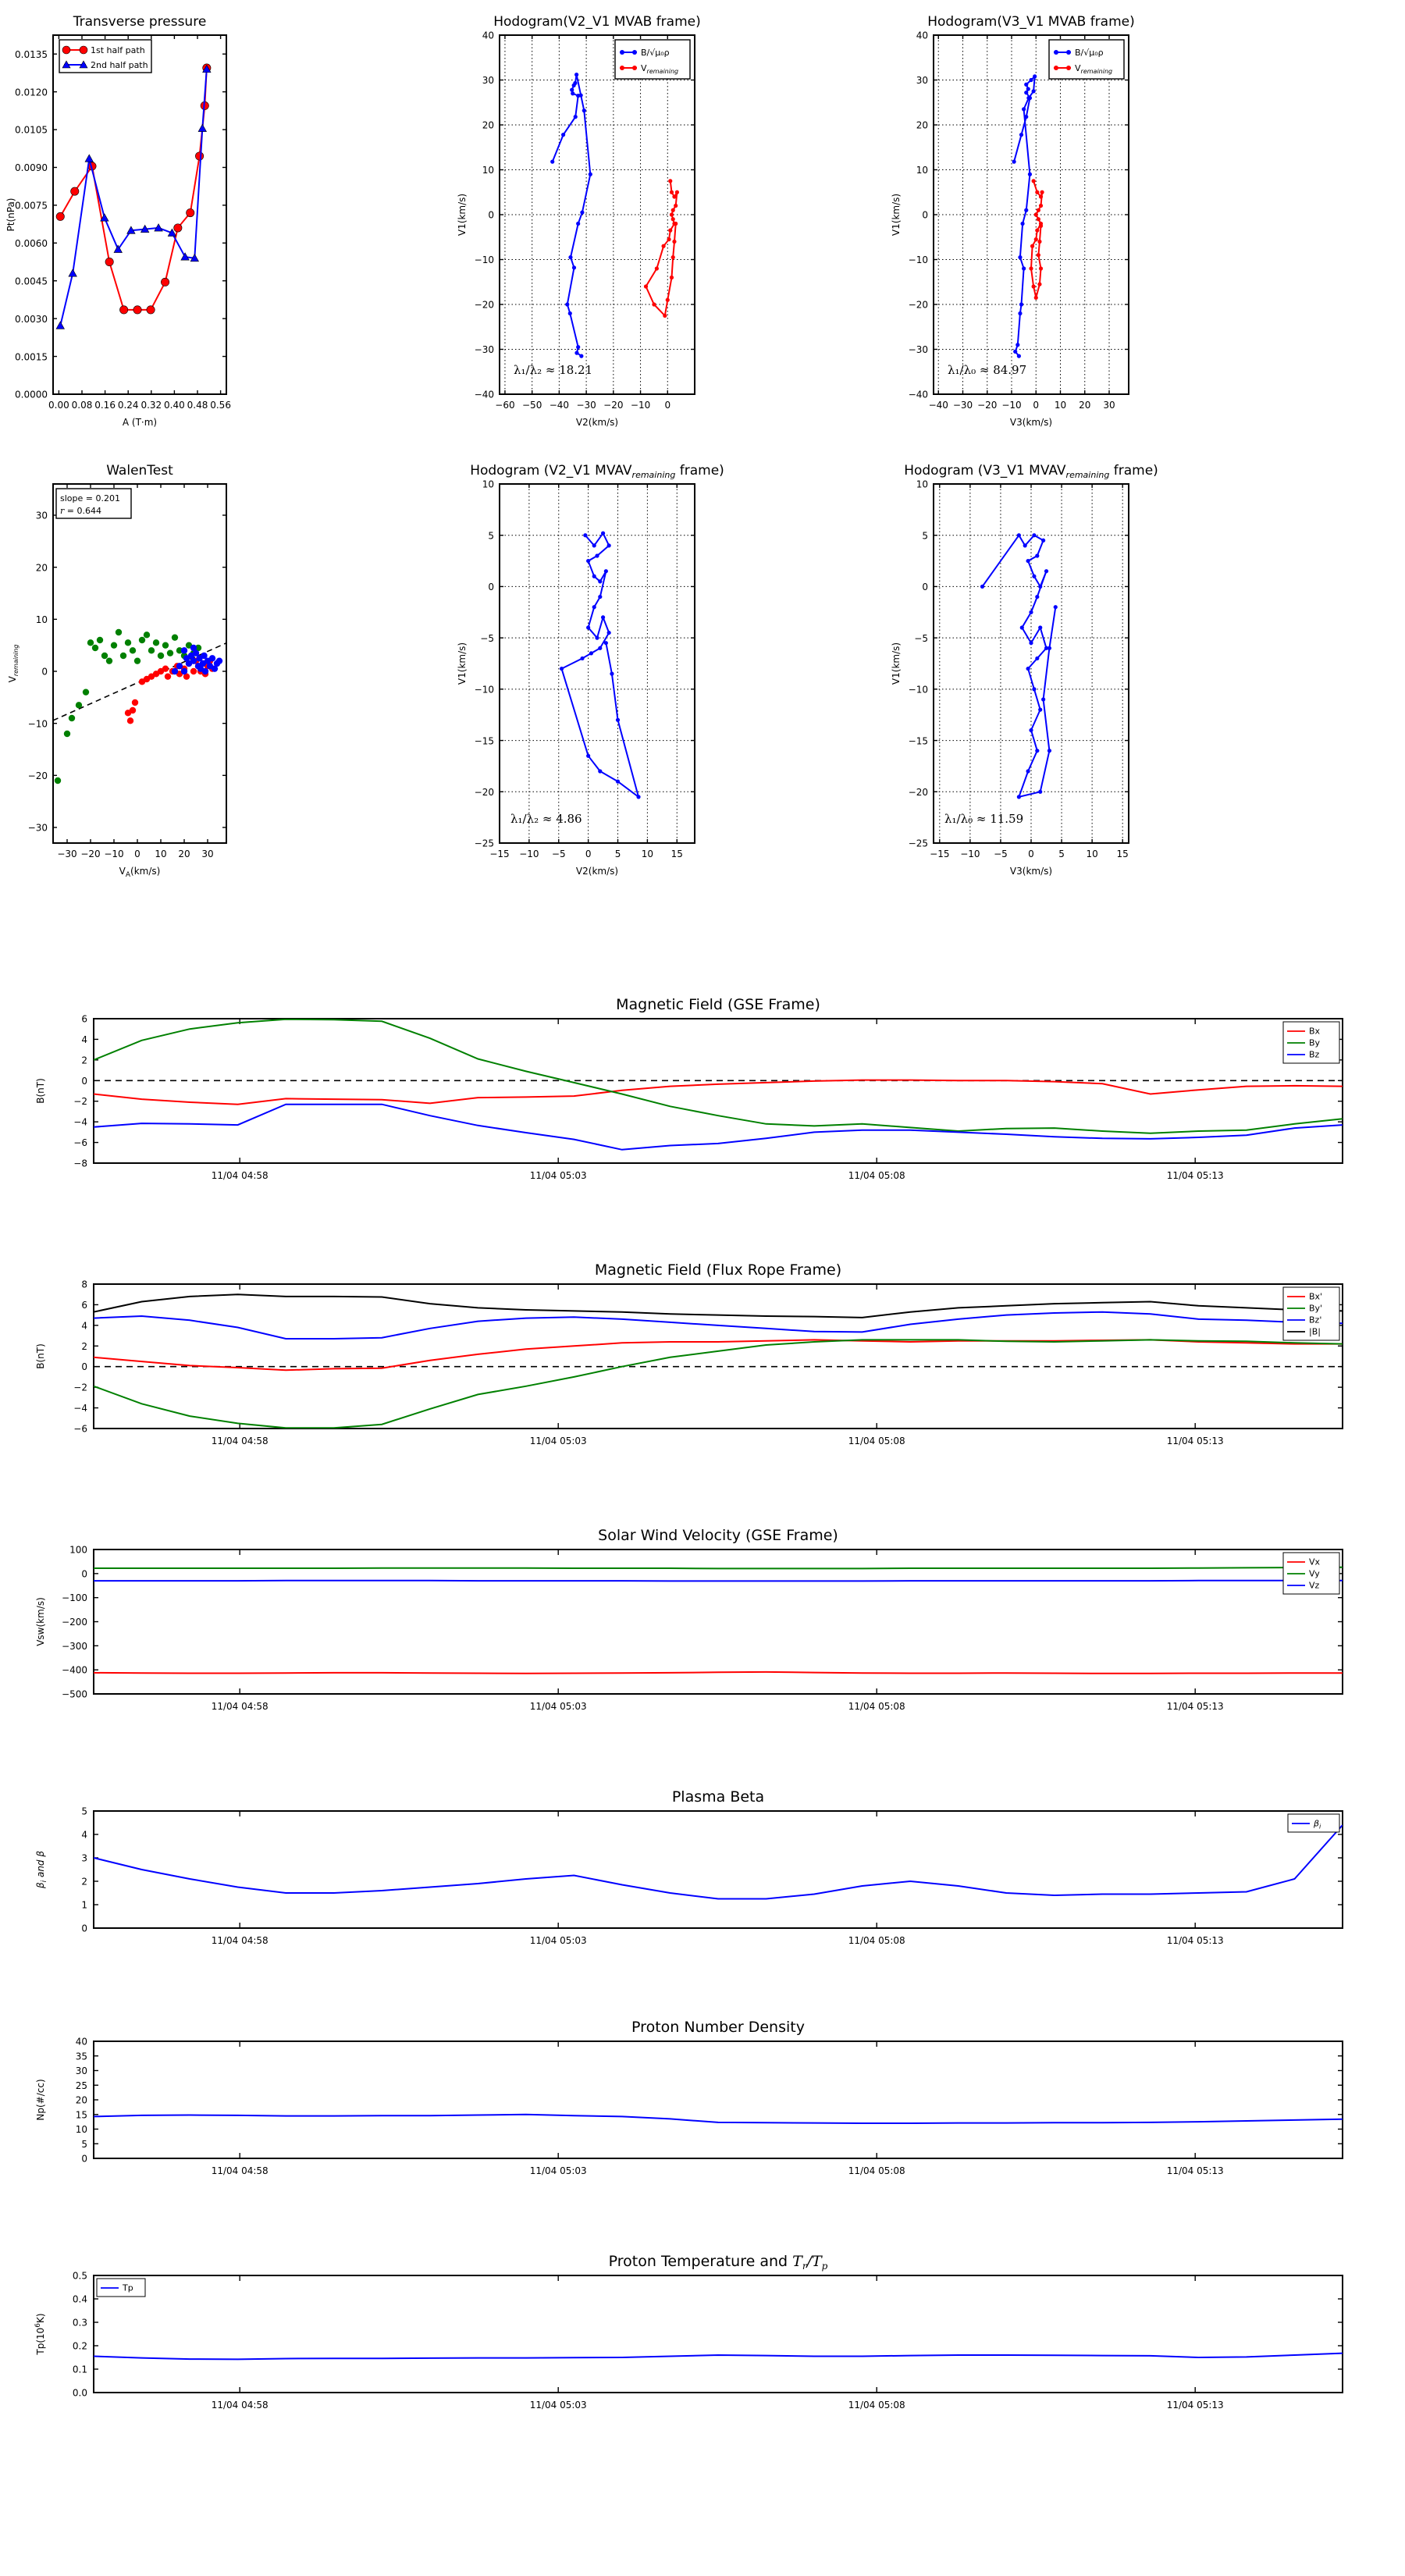 This screenshot has height=2576, width=1405. I want to click on panel-title: Magnetic Field (Flux Rope Frame), so click(718, 1270).